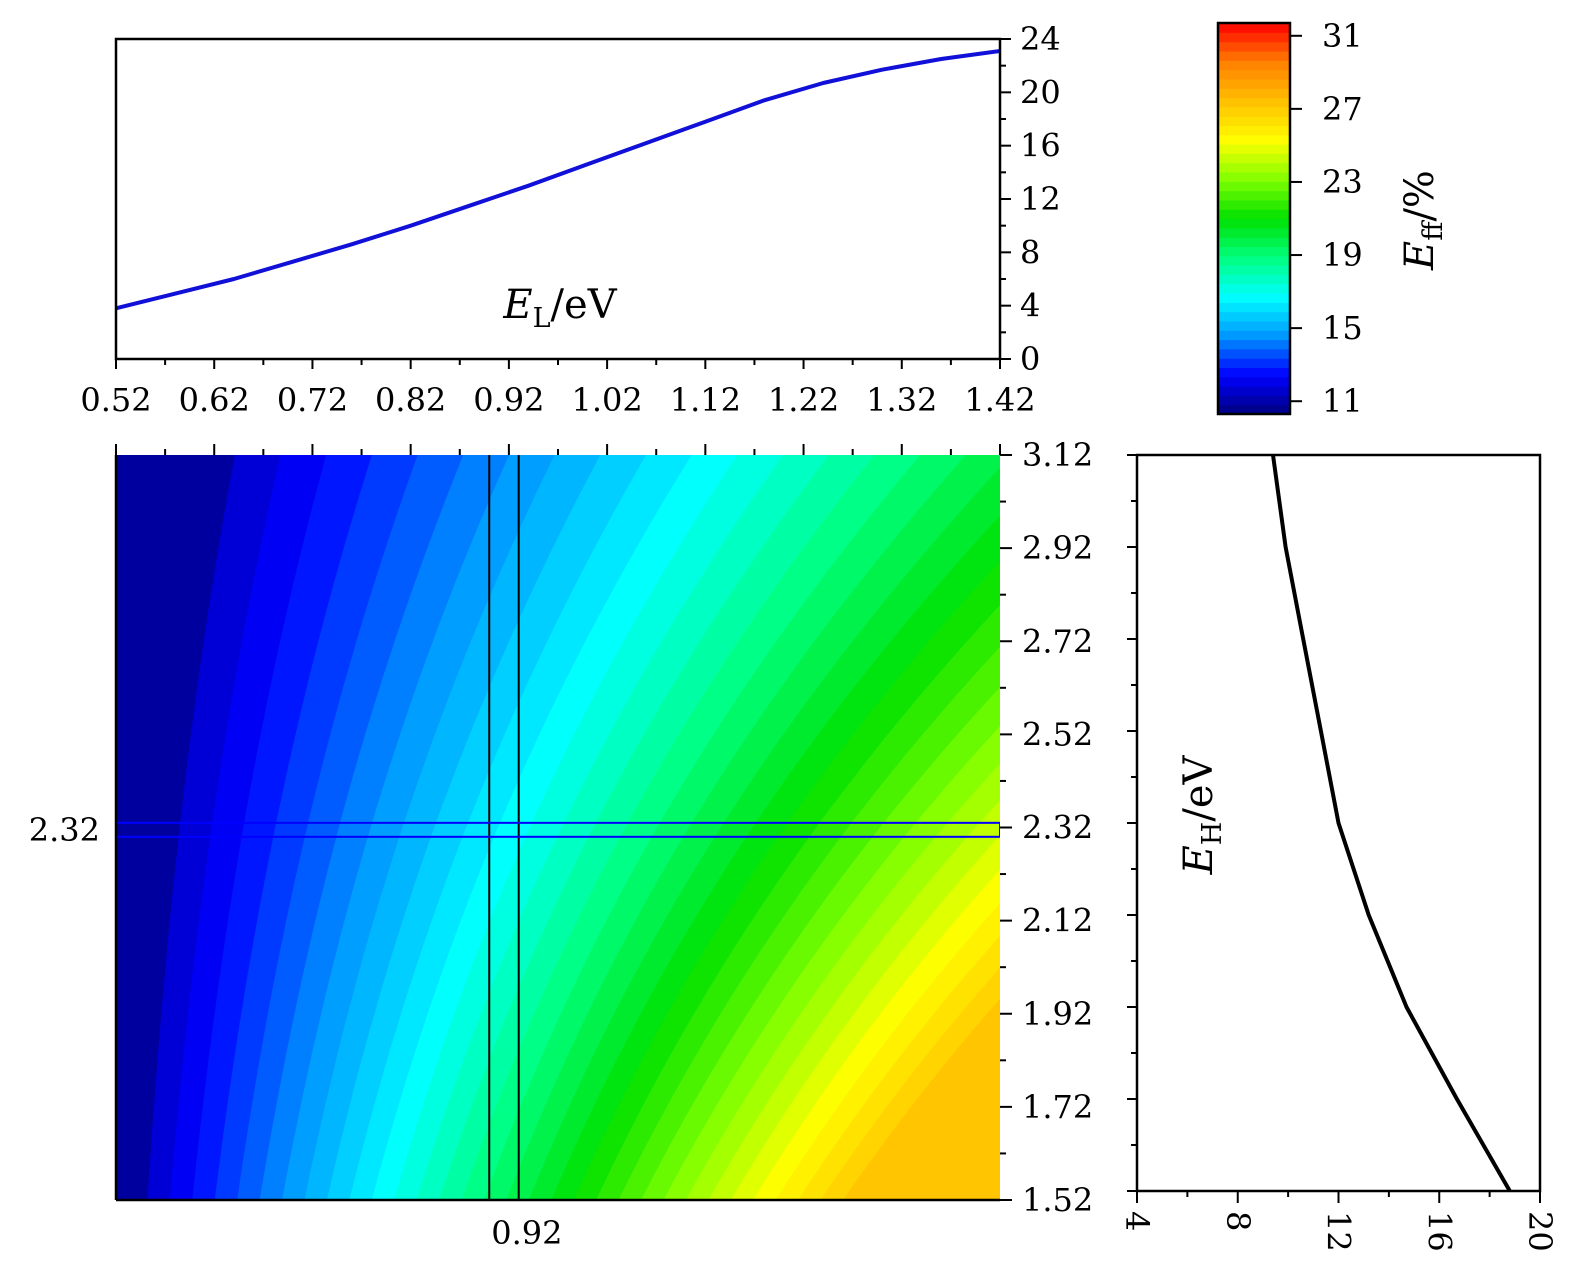  What do you see at coordinates (559, 308) in the screenshot?
I see `top-x-axis-title: EL/eV` at bounding box center [559, 308].